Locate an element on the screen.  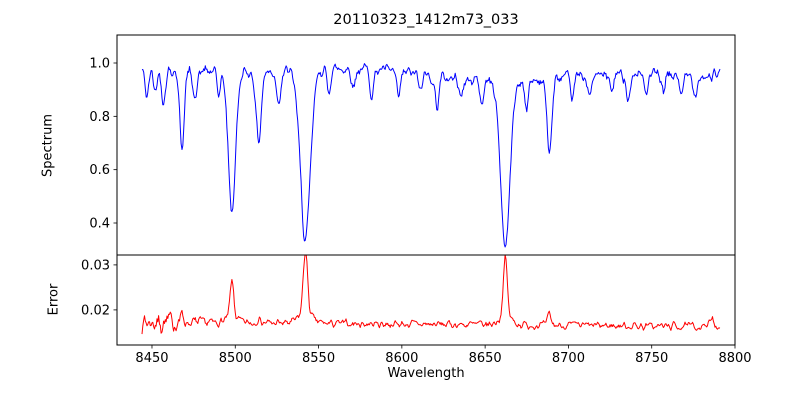
x-tick-label: 8800 is located at coordinates (734, 358).